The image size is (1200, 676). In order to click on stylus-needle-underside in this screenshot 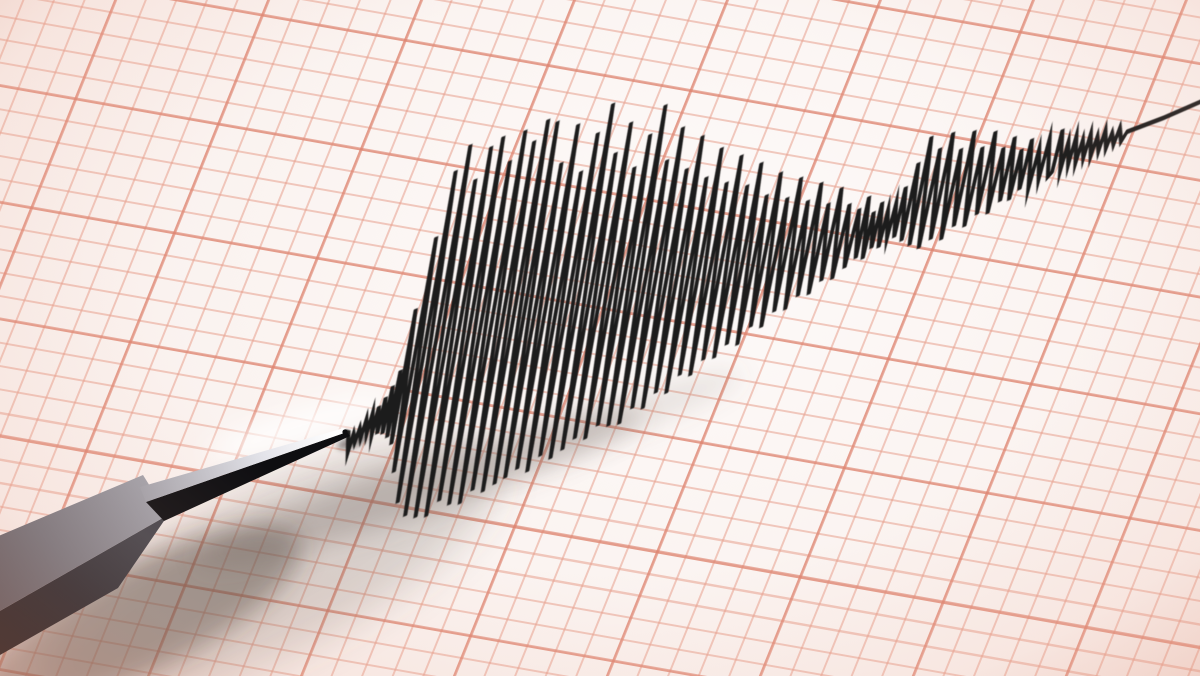, I will do `click(248, 476)`.